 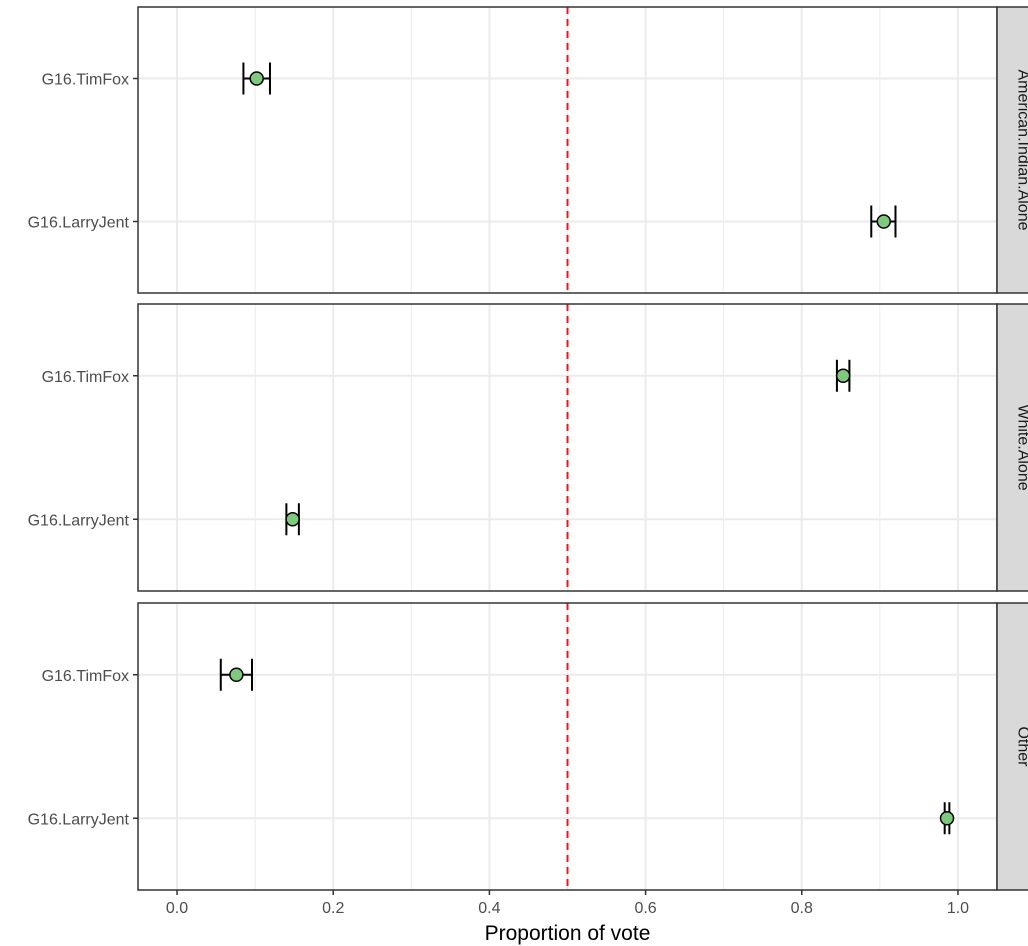 I want to click on x-tick-label: 0.2, so click(x=333, y=908).